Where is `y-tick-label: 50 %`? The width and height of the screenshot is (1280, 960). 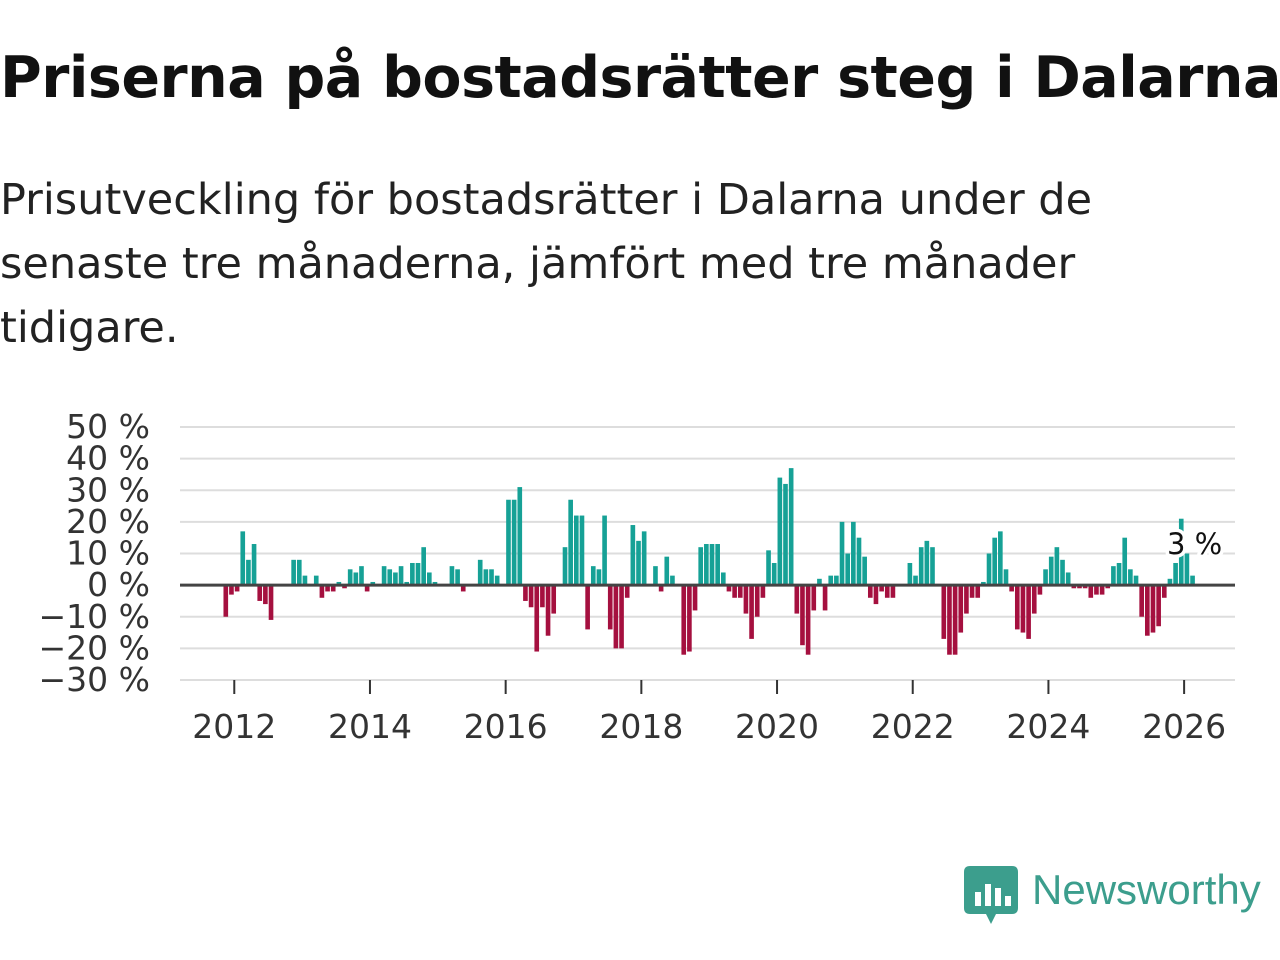
y-tick-label: 50 % is located at coordinates (108, 426).